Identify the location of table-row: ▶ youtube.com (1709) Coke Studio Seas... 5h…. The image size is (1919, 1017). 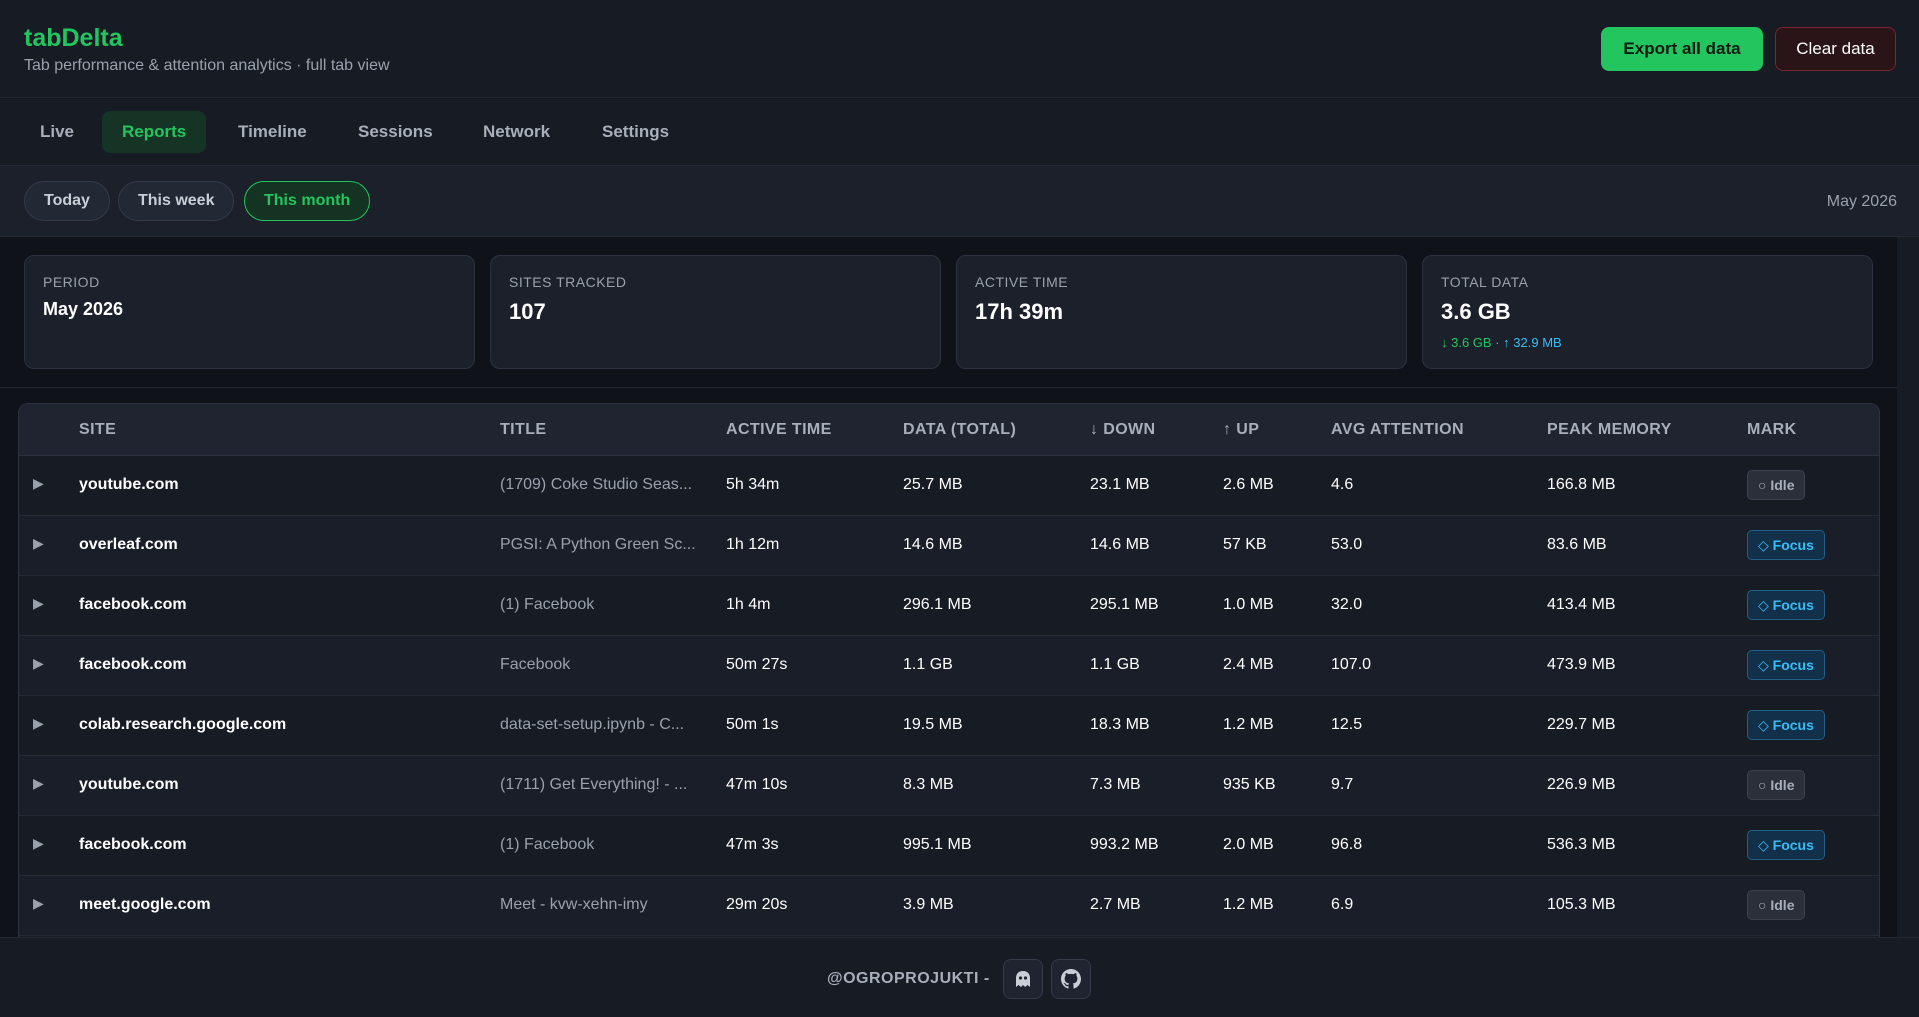
(949, 486).